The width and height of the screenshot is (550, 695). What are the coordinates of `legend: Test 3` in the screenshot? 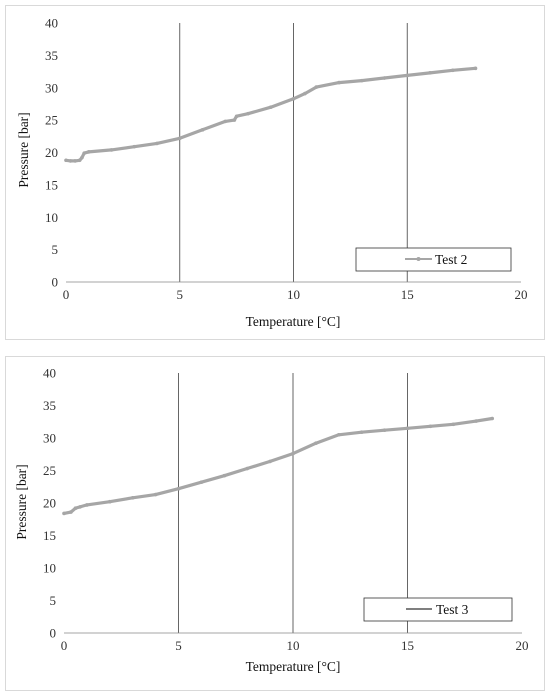 It's located at (438, 609).